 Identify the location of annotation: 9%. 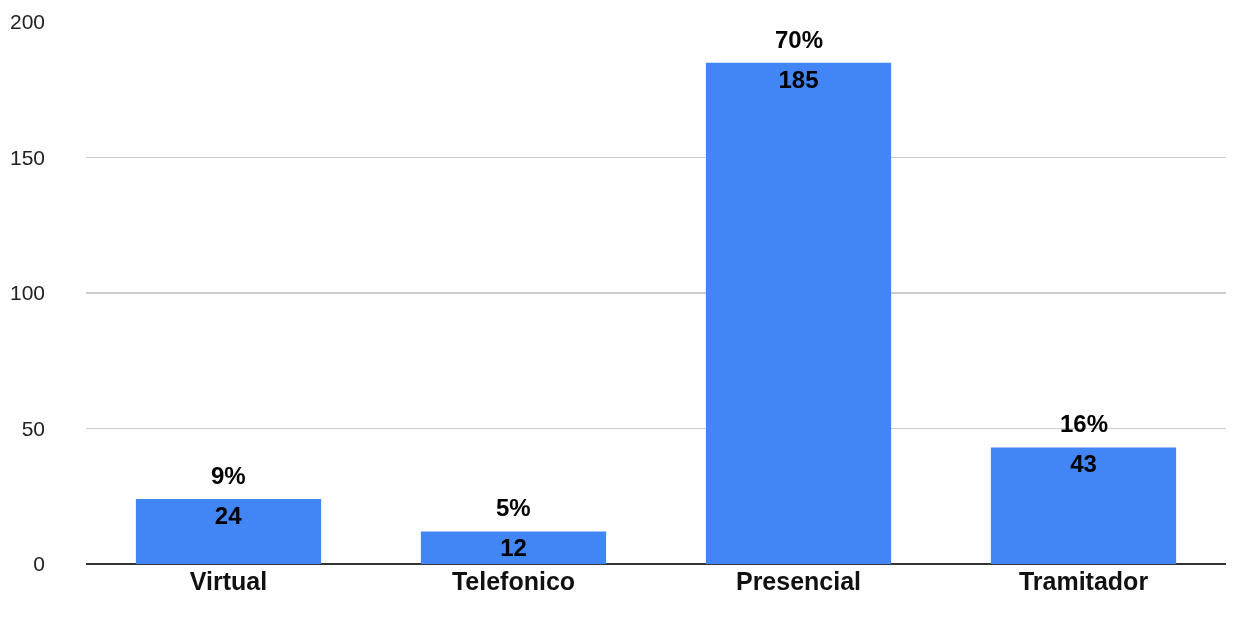
(228, 475).